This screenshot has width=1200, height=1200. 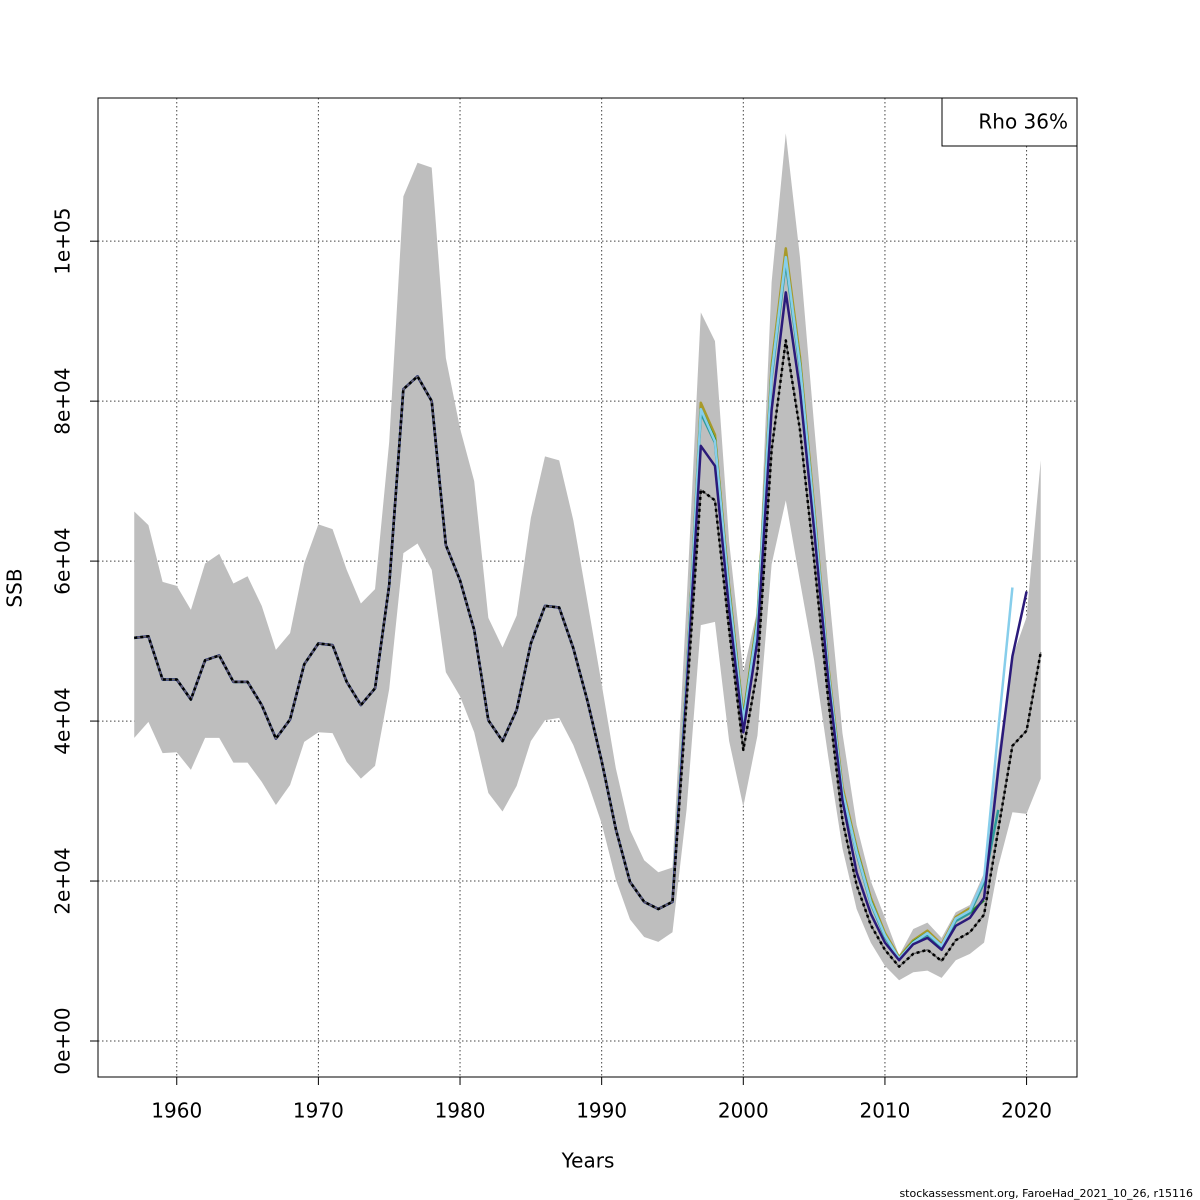 I want to click on y-tick-label: 6e+04, so click(x=63, y=560).